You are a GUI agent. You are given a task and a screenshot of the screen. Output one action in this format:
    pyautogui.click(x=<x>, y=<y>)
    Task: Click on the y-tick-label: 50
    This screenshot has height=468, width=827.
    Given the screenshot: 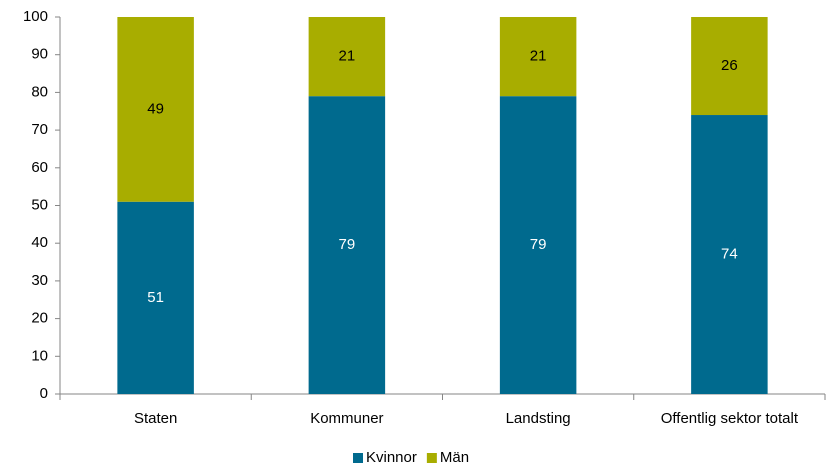 What is the action you would take?
    pyautogui.click(x=39, y=204)
    